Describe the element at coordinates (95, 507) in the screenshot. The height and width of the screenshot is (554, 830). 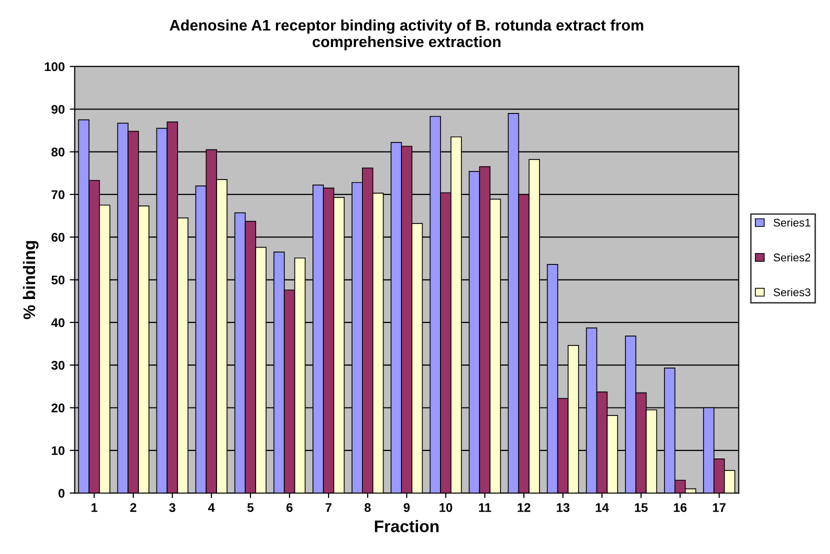
I see `x-tick-label: 1` at that location.